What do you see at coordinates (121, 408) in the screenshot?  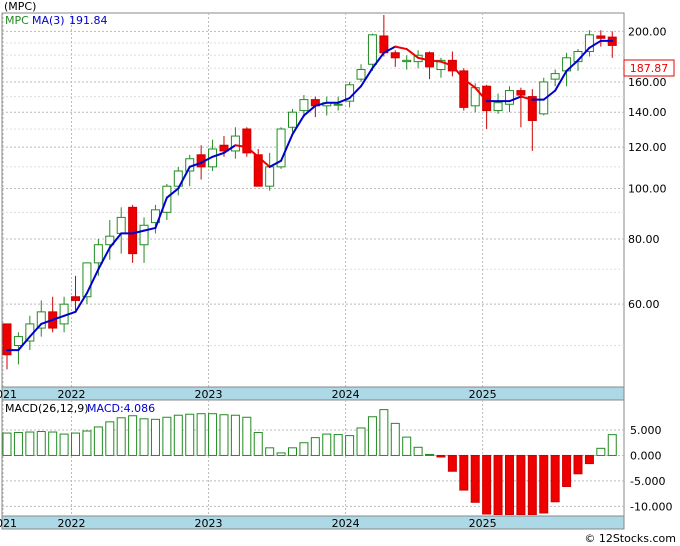 I see `macd-value: MACD:4.086` at bounding box center [121, 408].